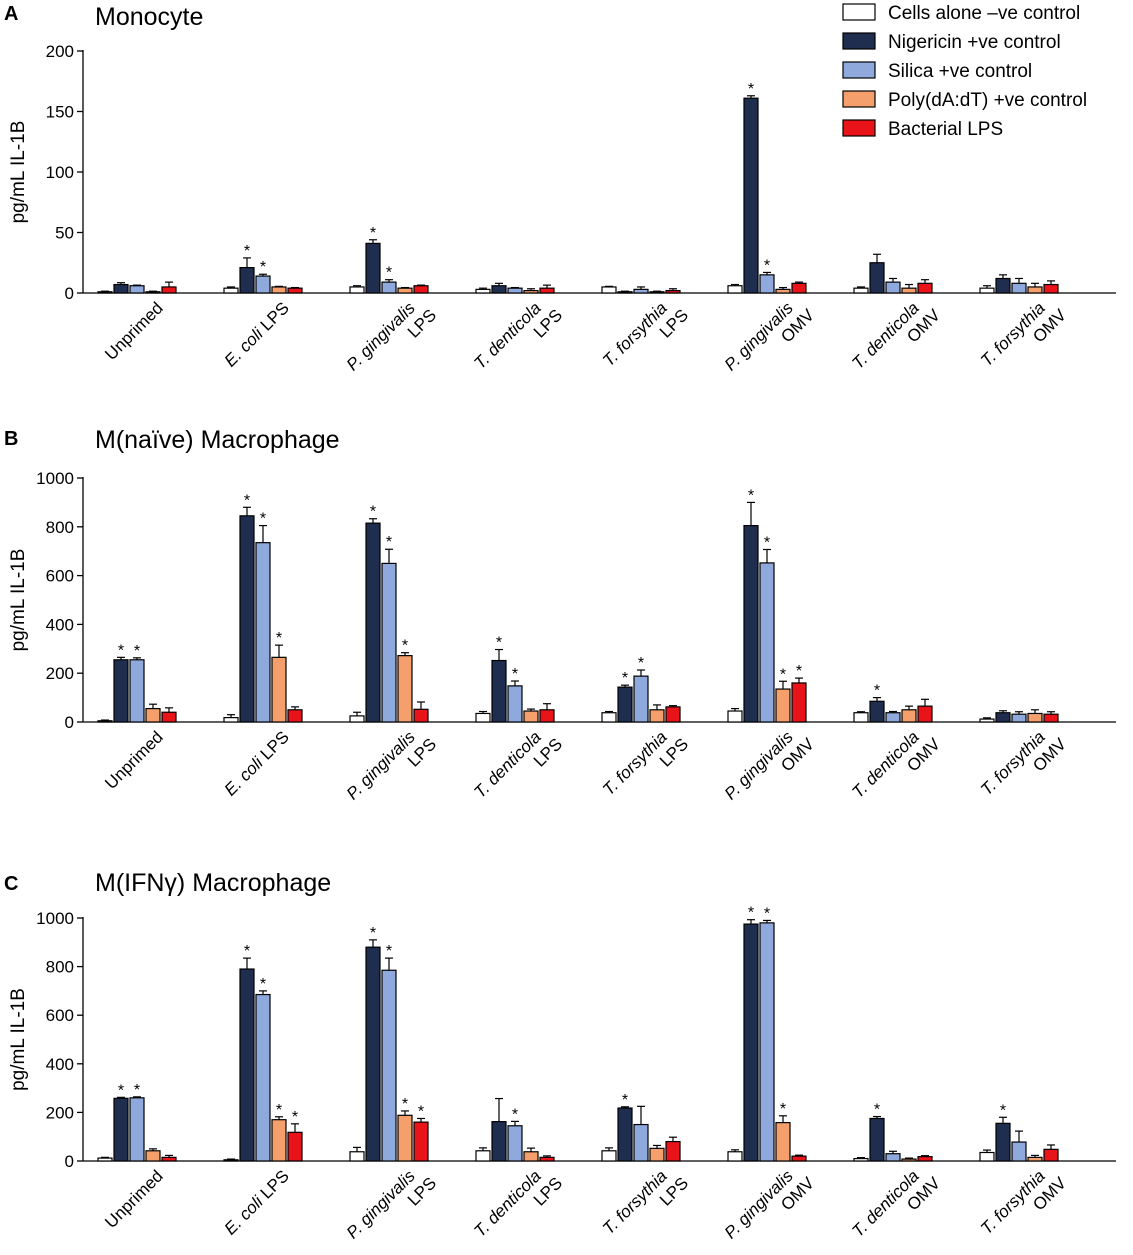  I want to click on y-tick-label: 50, so click(64, 233).